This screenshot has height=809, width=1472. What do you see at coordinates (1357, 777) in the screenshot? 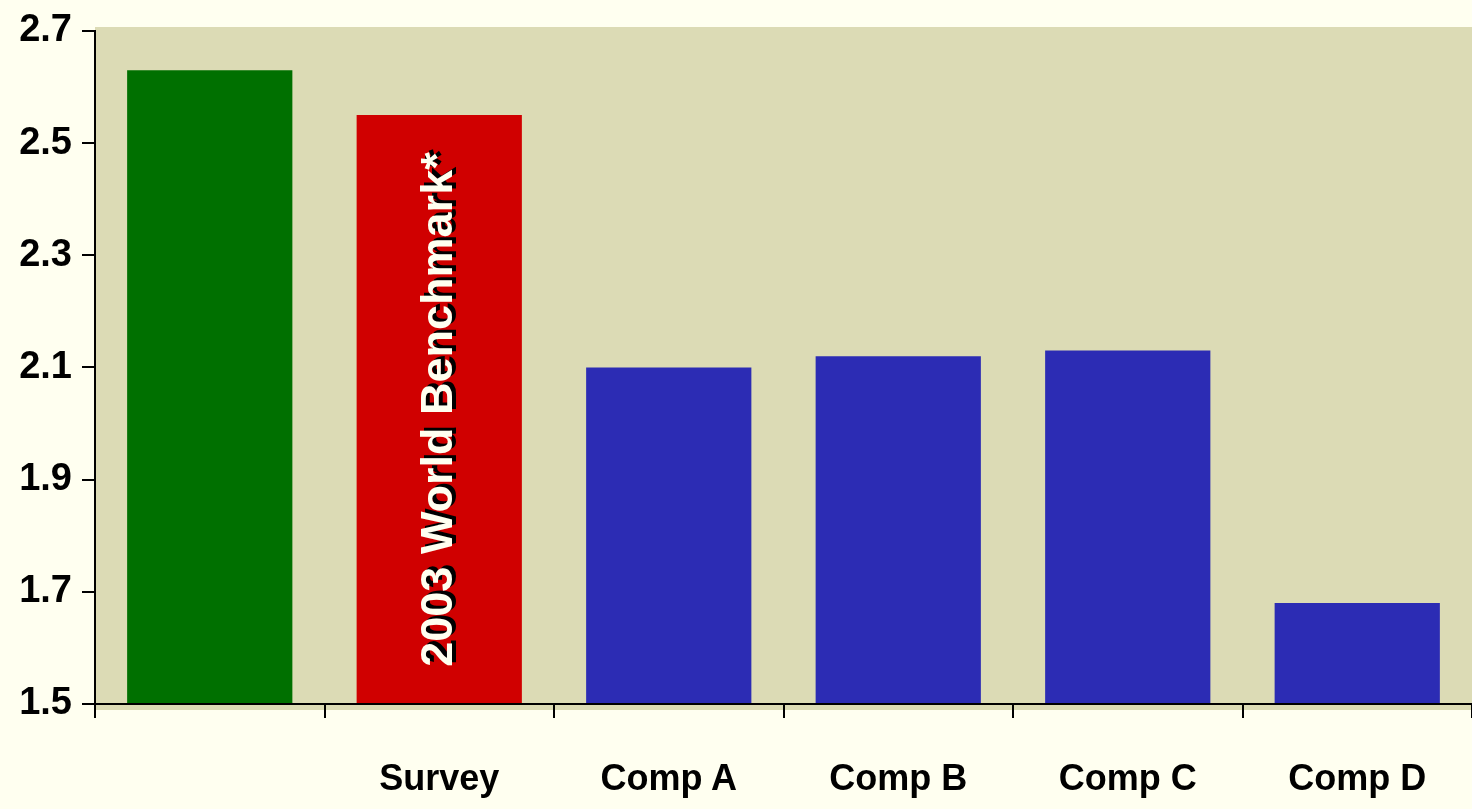
I see `x-tick-label: Comp D` at bounding box center [1357, 777].